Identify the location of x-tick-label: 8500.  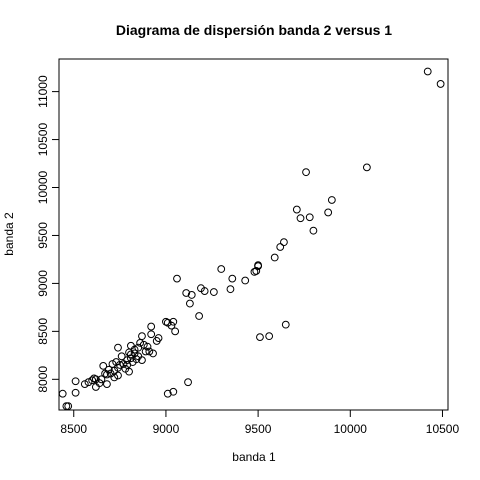
(73, 429).